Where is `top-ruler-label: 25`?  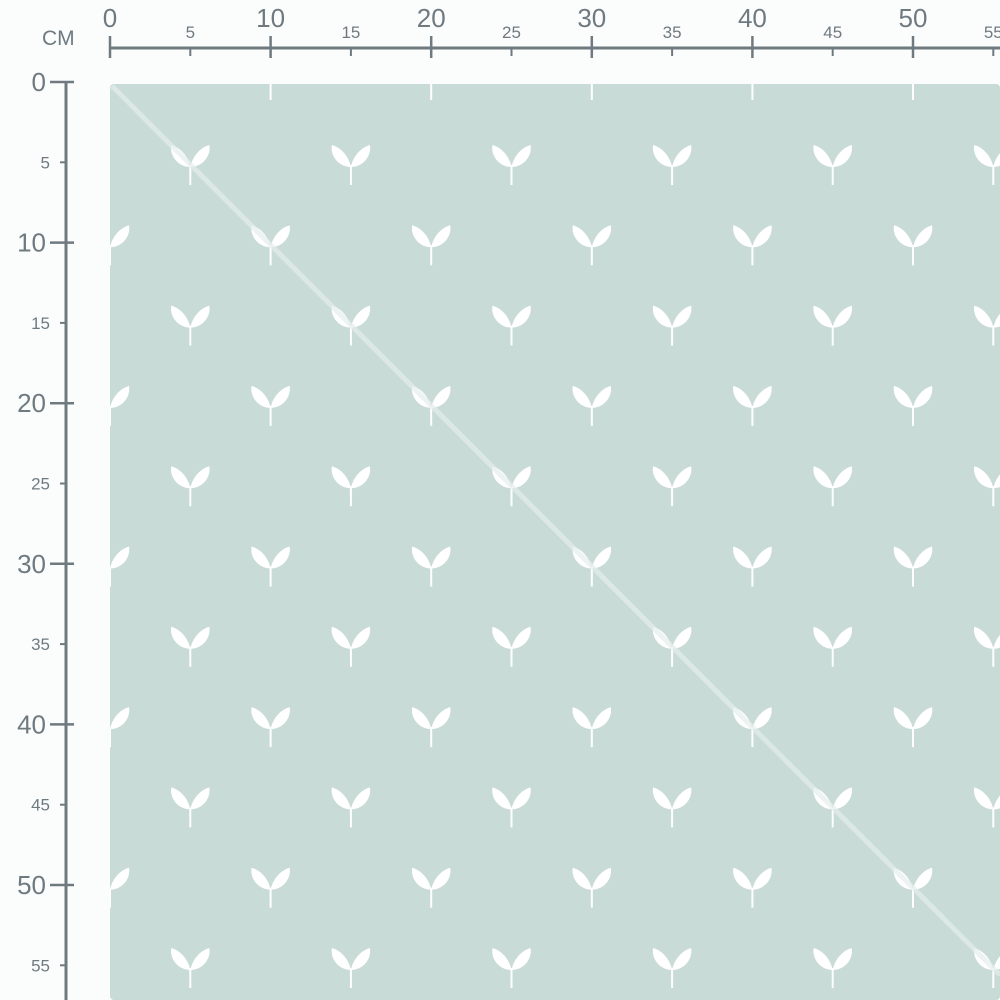 top-ruler-label: 25 is located at coordinates (511, 32).